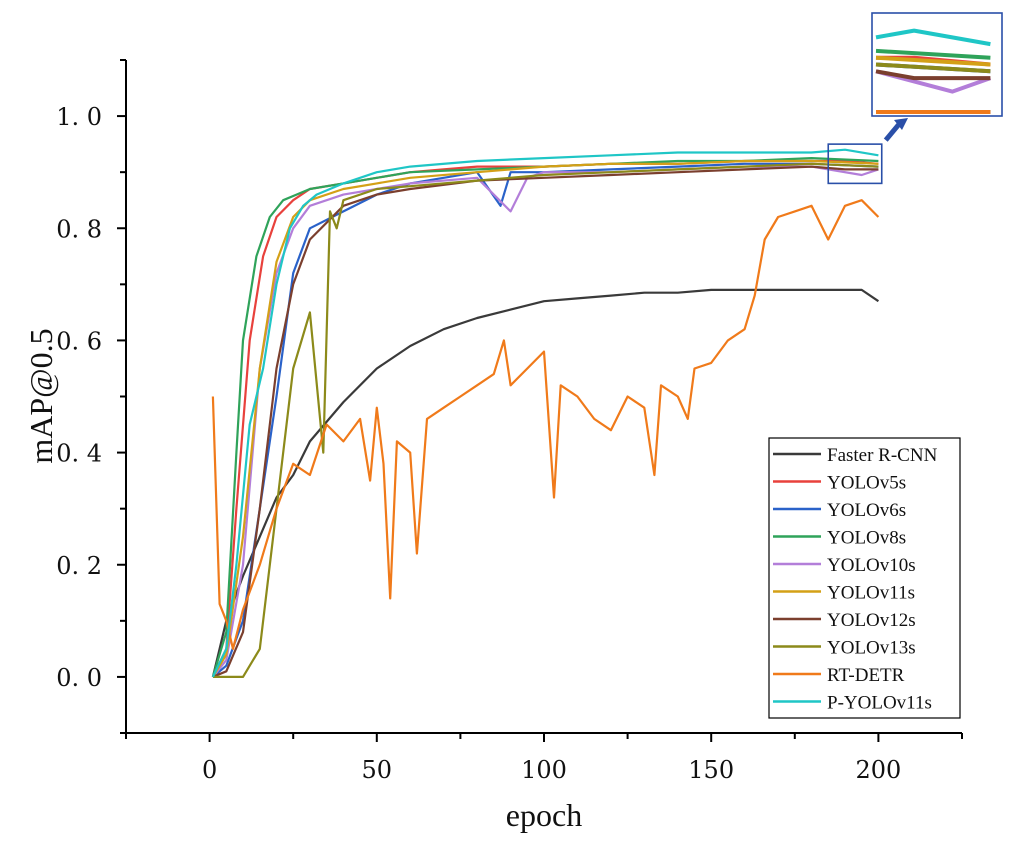  I want to click on zoom-arrow-head, so click(901, 124).